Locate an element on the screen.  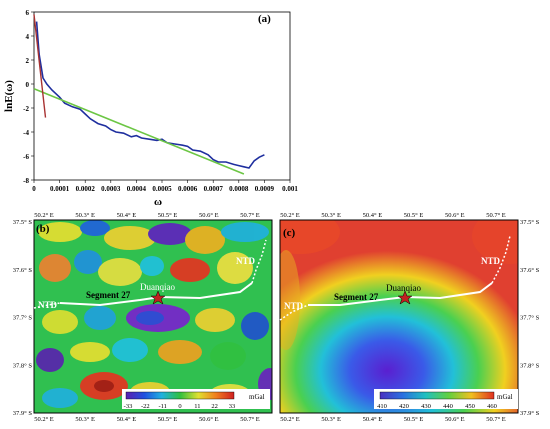
x-tick-label: 0.0008 is located at coordinates (239, 189).